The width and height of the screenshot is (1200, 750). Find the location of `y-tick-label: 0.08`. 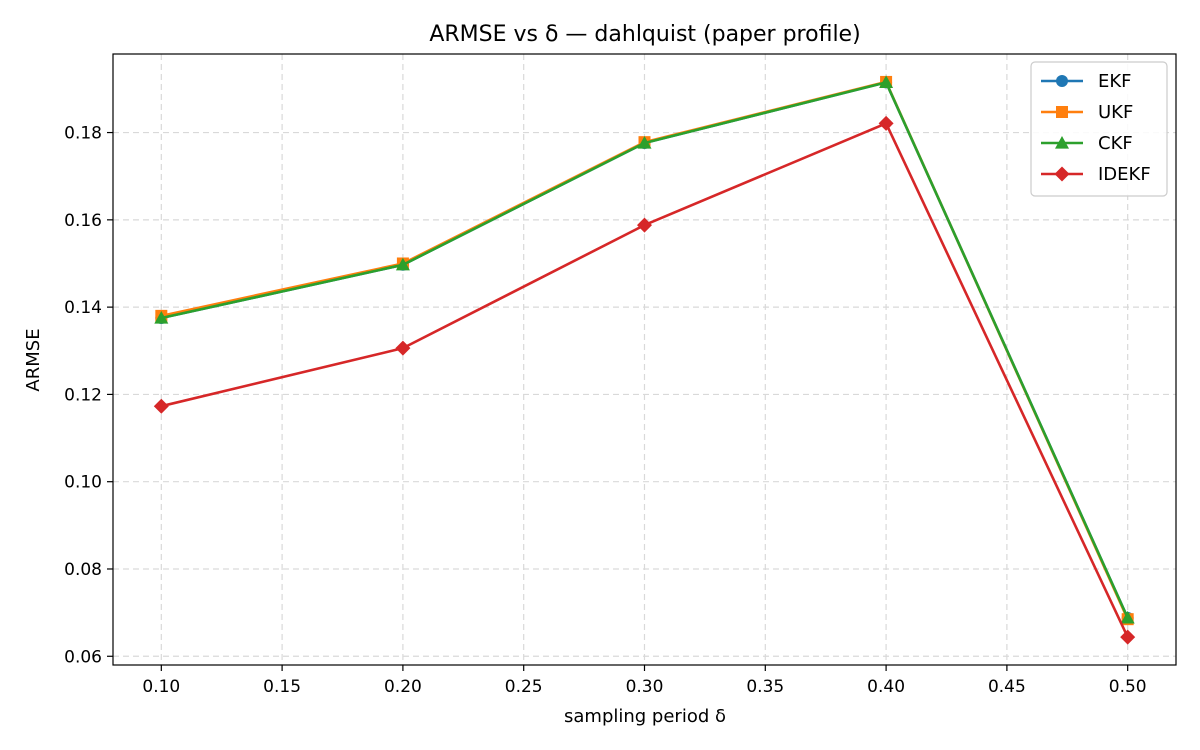

y-tick-label: 0.08 is located at coordinates (83, 570).